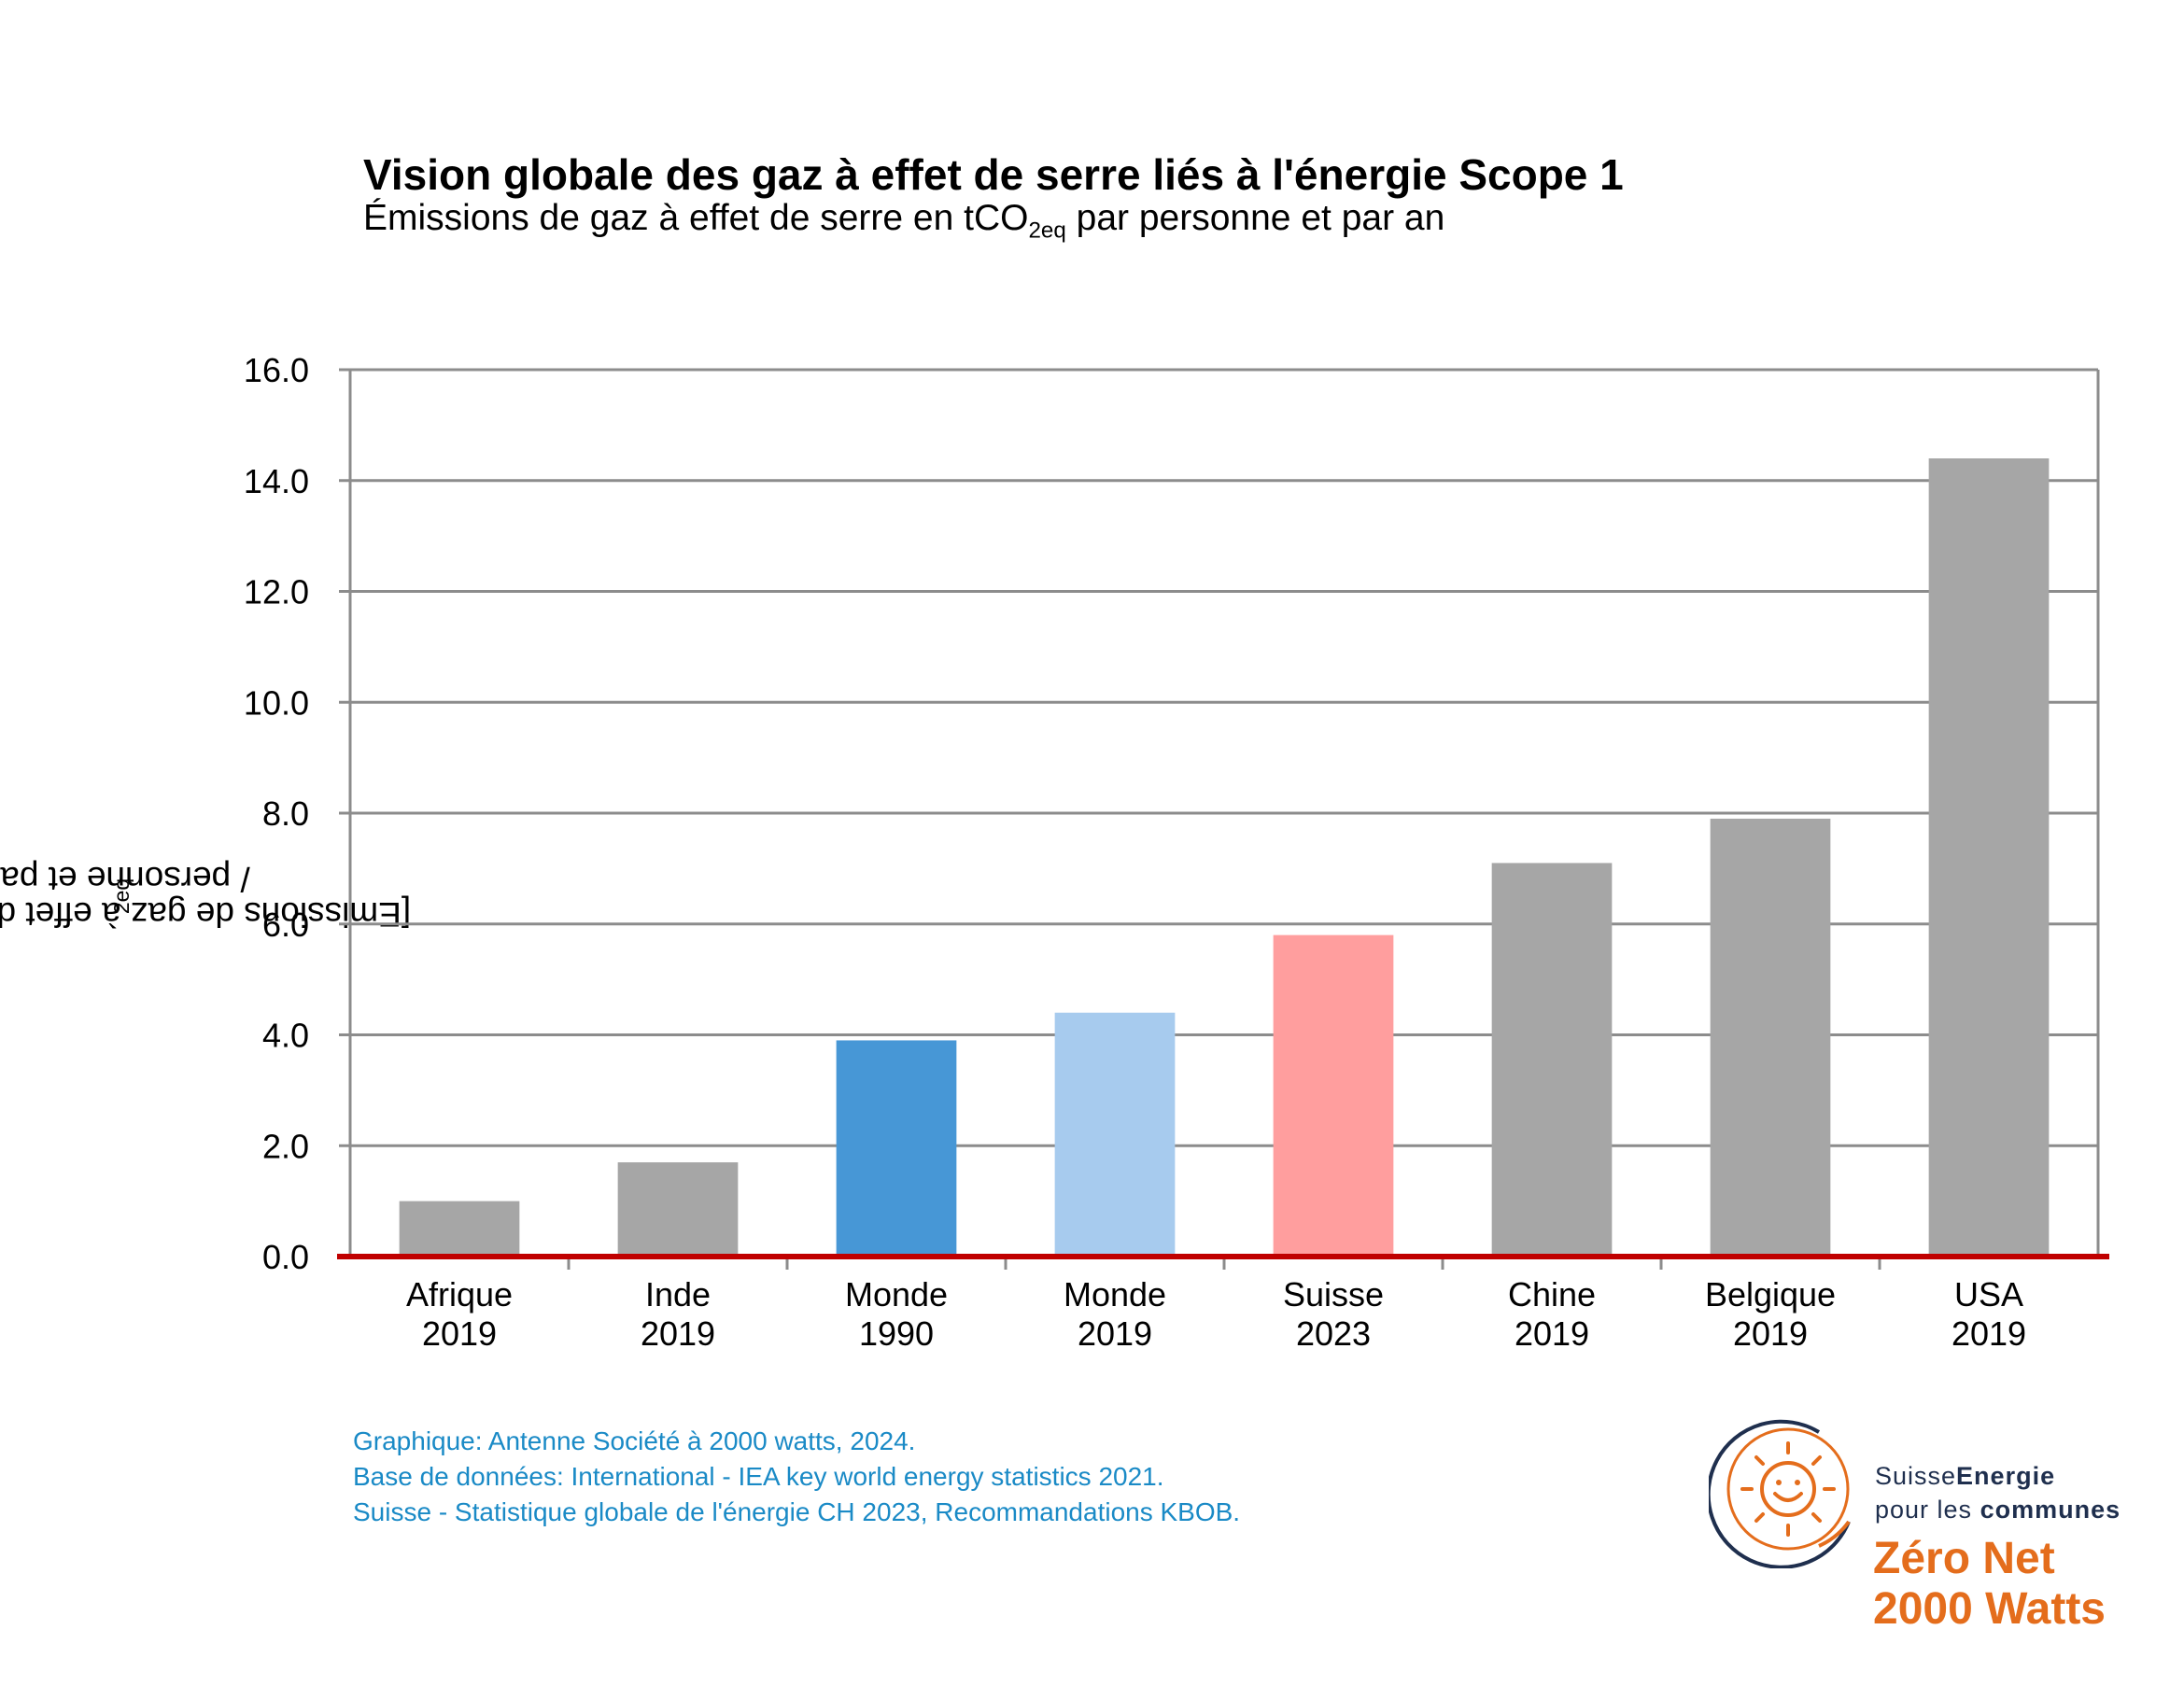 This screenshot has height=1700, width=2184. I want to click on y-tick-label-14.0: 14.0, so click(276, 481).